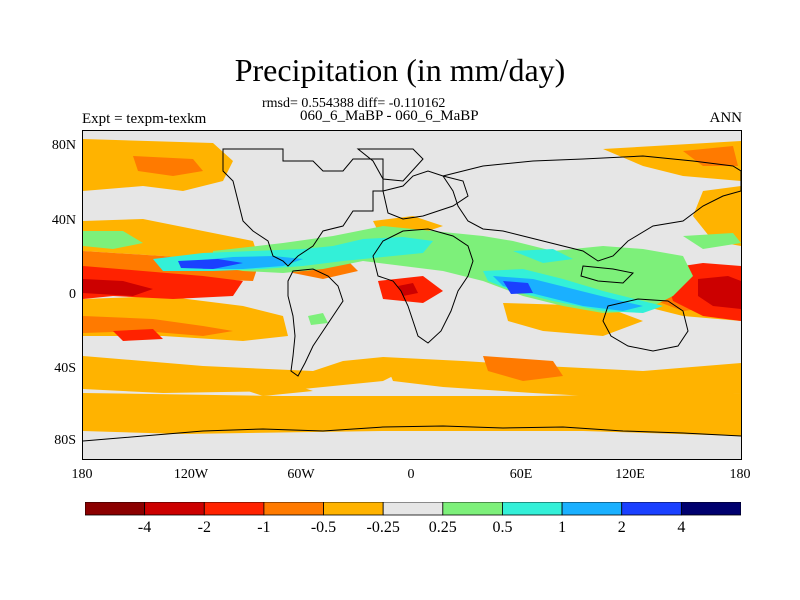 Image resolution: width=800 pixels, height=600 pixels. Describe the element at coordinates (607, 274) in the screenshot. I see `coast-indonesia` at that location.